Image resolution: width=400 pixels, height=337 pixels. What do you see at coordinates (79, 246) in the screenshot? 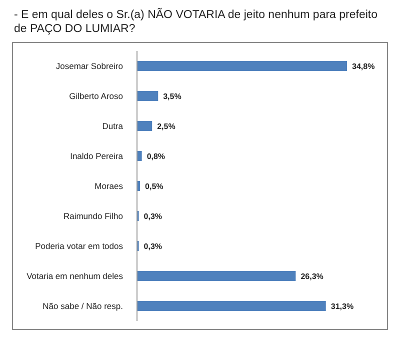
I see `y-tick-label: Poderia votar em todos` at bounding box center [79, 246].